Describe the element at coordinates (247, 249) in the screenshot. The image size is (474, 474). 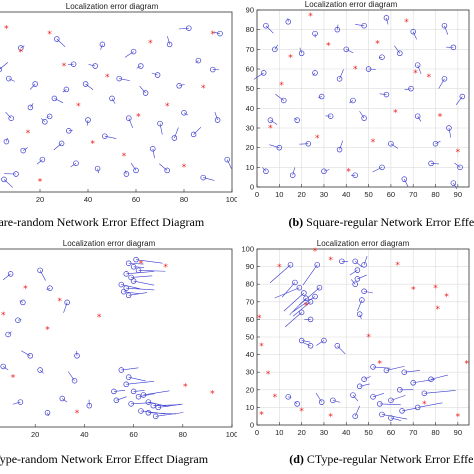
I see `y-tick-label: 100` at that location.